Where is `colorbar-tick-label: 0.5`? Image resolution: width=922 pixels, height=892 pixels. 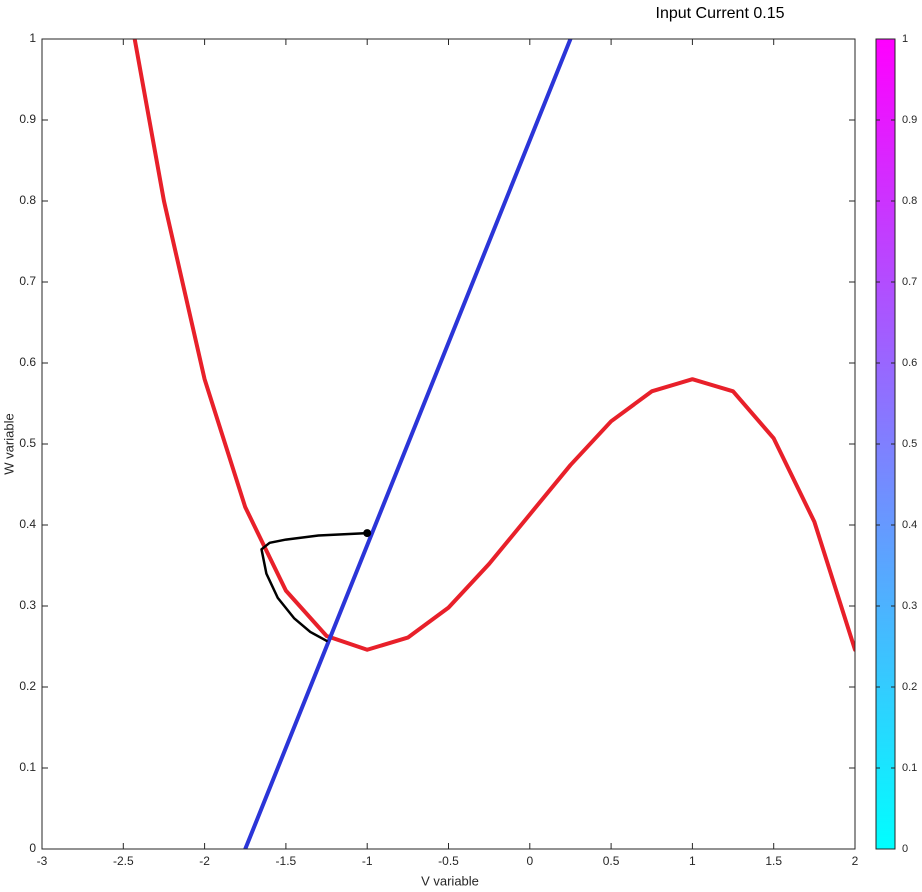 colorbar-tick-label: 0.5 is located at coordinates (909, 444).